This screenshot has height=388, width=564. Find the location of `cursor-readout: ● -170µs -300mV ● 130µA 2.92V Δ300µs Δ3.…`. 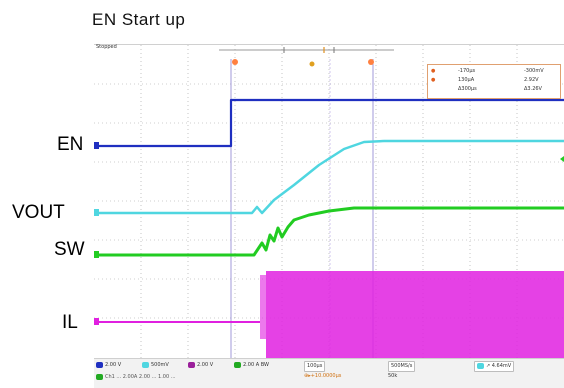

cursor-readout: ● -170µs -300mV ● 130µA 2.92V Δ300µs Δ3.… is located at coordinates (494, 81).